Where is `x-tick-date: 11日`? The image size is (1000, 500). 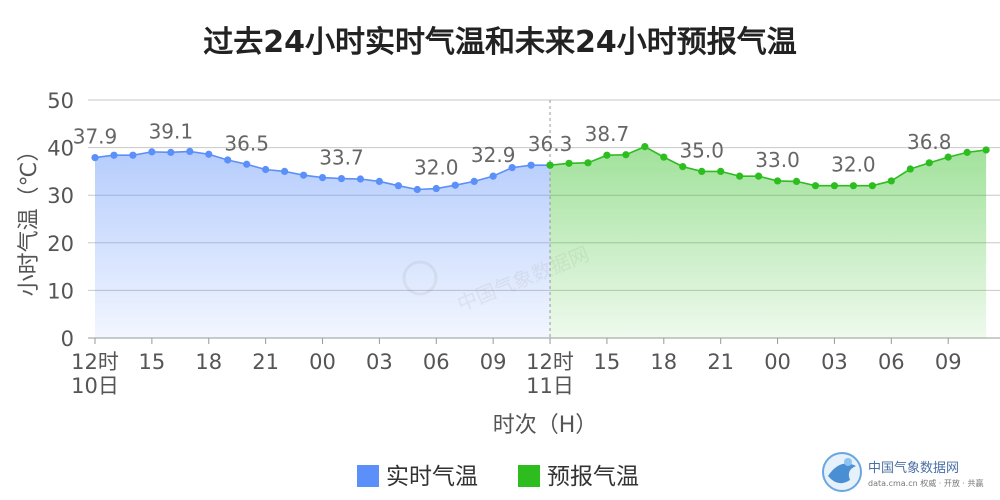 x-tick-date: 11日 is located at coordinates (550, 386).